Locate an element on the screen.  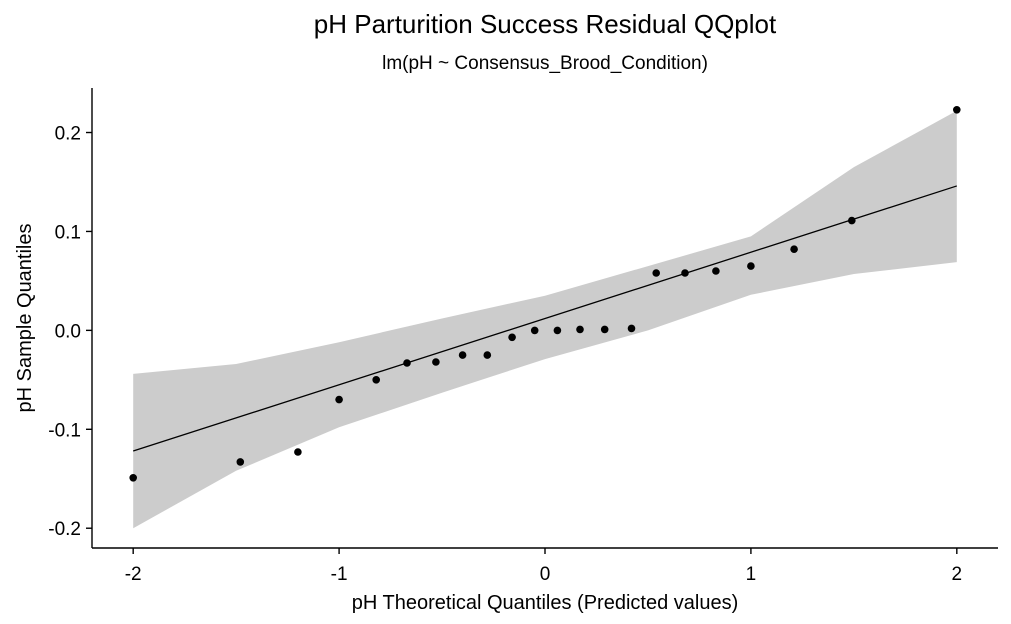
y-tick-label: 0.2 is located at coordinates (68, 134).